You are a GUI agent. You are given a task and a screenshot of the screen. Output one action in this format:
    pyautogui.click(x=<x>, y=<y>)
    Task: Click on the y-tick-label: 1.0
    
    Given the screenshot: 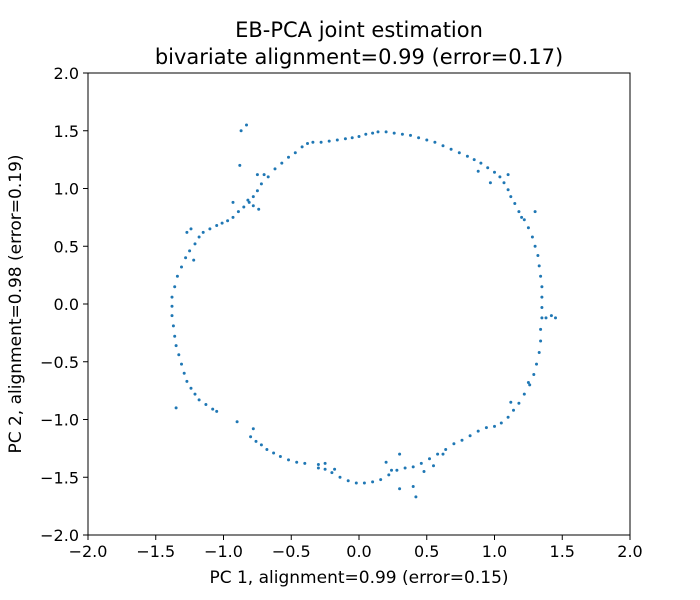 What is the action you would take?
    pyautogui.click(x=66, y=189)
    